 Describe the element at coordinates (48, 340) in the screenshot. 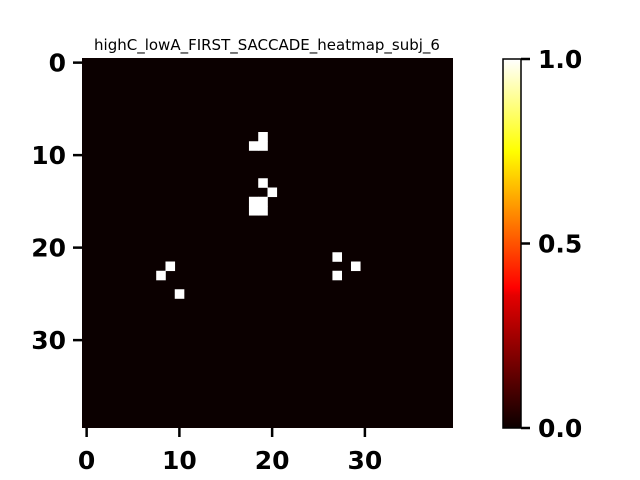

I see `y-tick-label: 30` at that location.